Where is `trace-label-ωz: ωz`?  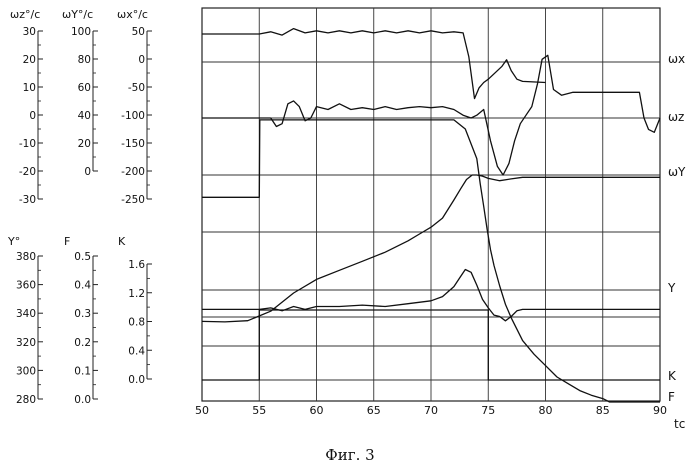 trace-label-ωz: ωz is located at coordinates (676, 117).